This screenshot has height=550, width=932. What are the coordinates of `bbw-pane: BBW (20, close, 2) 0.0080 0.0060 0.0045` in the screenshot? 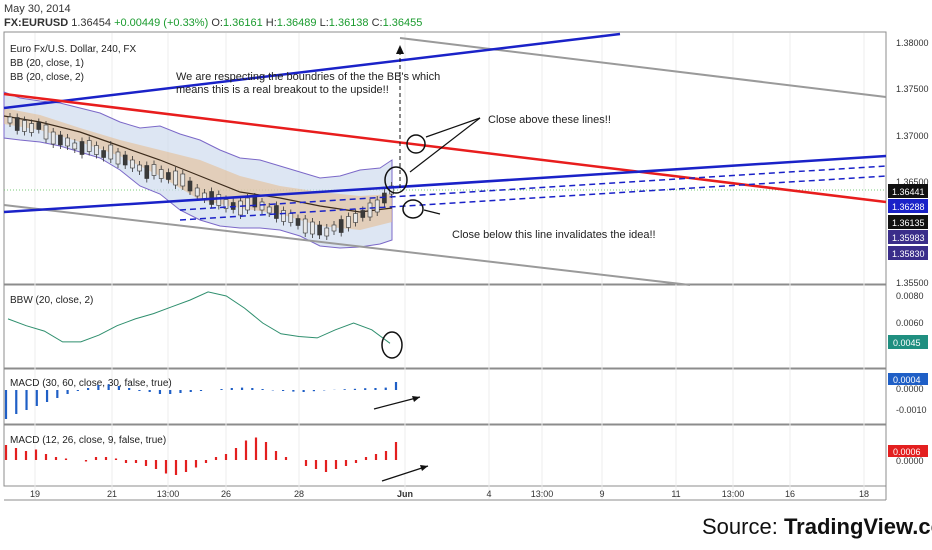 It's located at (467, 325).